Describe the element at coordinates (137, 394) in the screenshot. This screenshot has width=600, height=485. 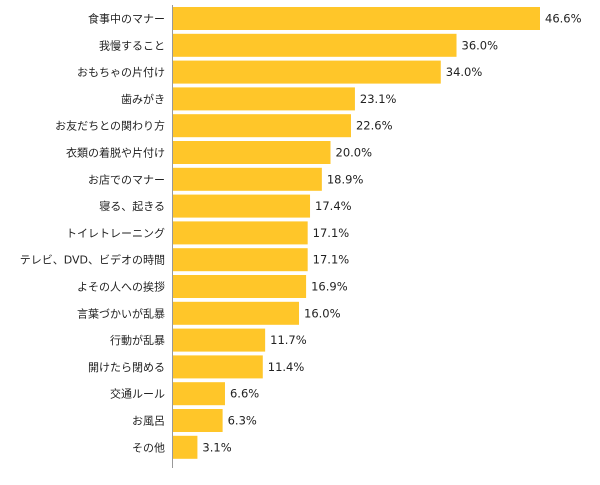
I see `category-label: 交通ルール` at that location.